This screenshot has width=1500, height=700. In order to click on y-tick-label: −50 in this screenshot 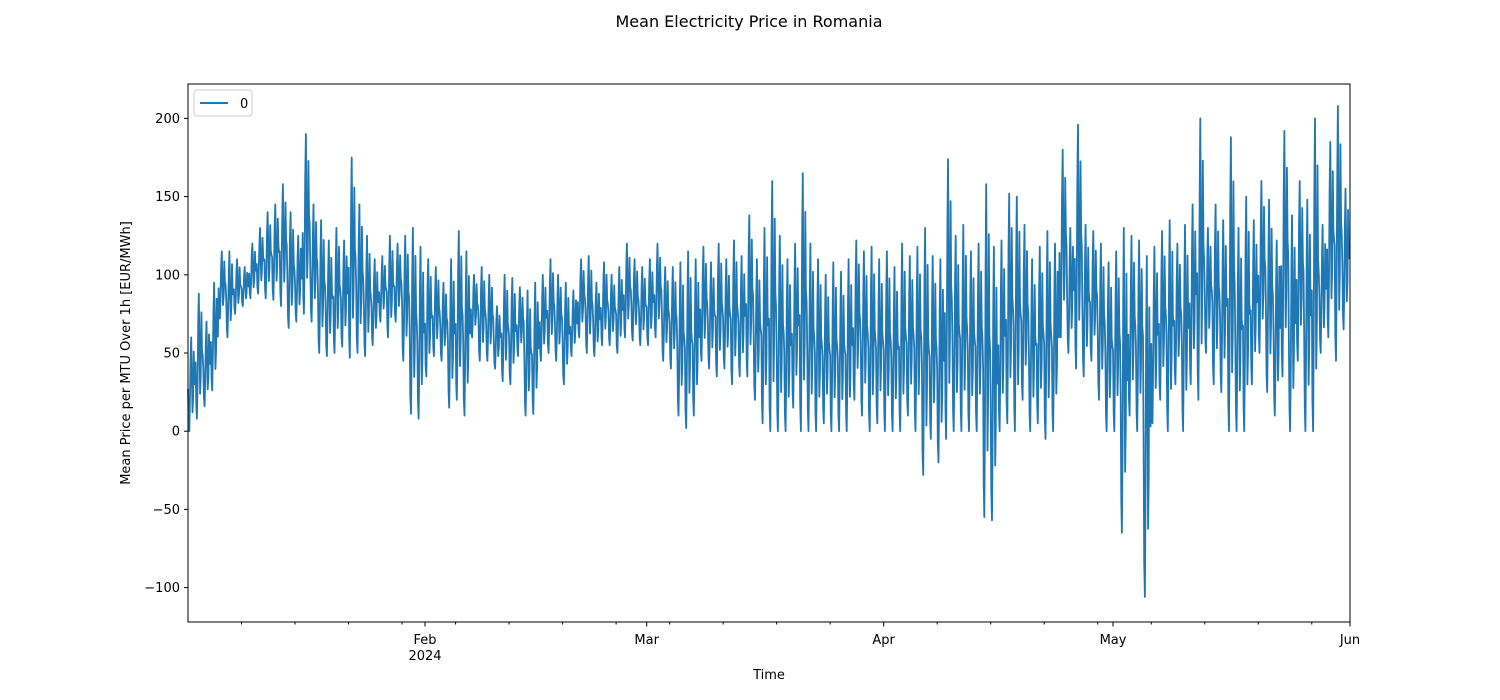, I will do `click(166, 510)`.